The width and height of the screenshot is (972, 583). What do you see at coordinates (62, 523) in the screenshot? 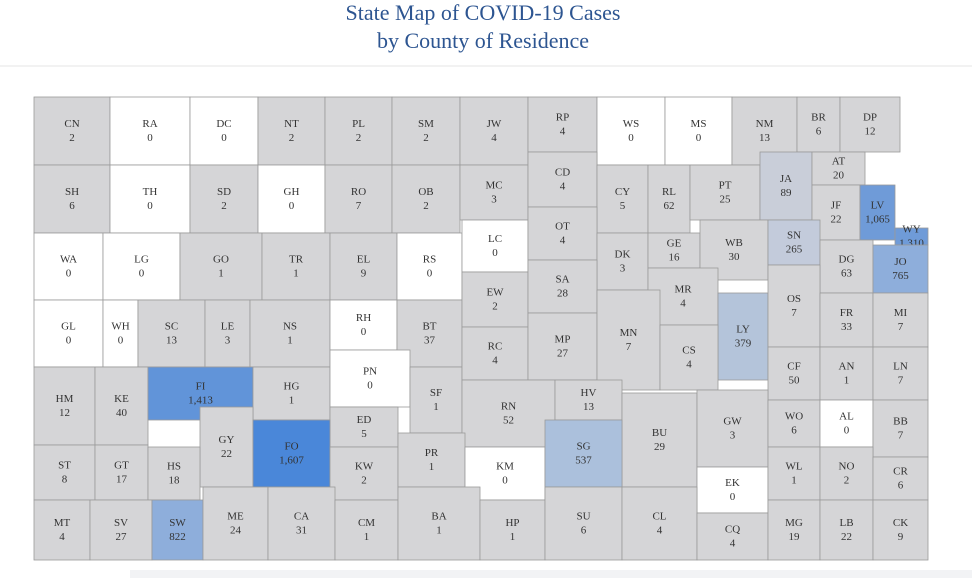
I see `county-abbr: MT` at bounding box center [62, 523].